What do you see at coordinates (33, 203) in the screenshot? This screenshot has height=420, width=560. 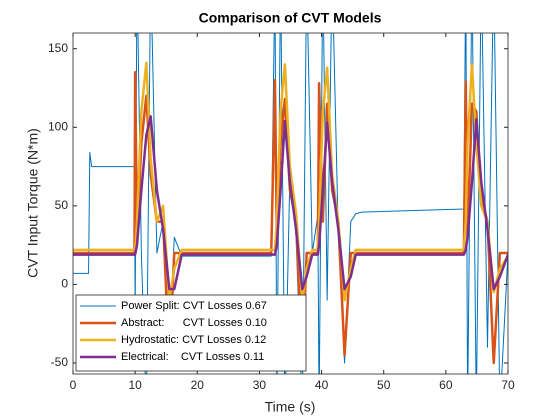 I see `y-axis-label: CVT Input Torque (N*m)` at bounding box center [33, 203].